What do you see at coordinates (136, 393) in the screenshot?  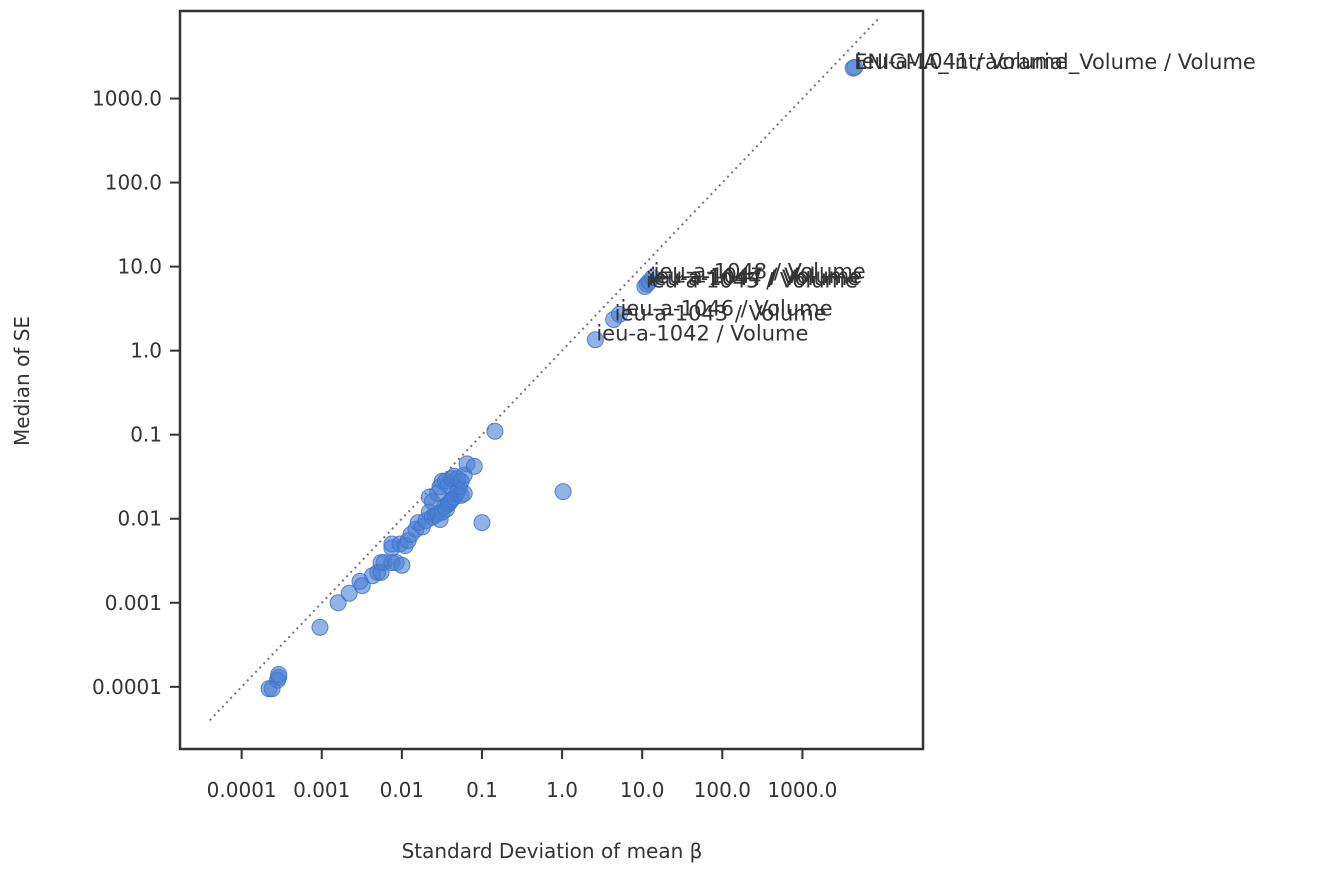 I see `y-axis-ticks: 0.0001 0.001 0.01 0.1 1.0 10.0 100.0 1000.0` at bounding box center [136, 393].